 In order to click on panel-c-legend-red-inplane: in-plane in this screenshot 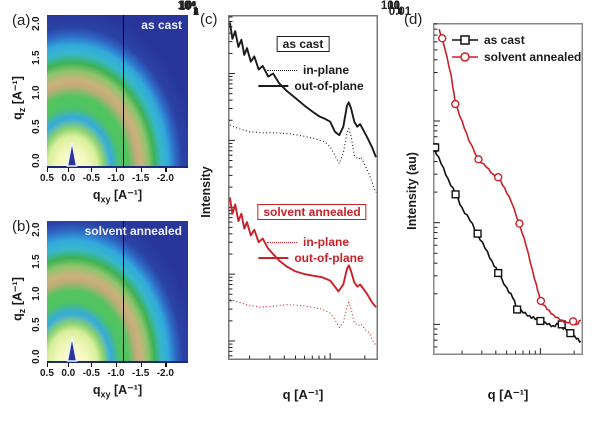, I will do `click(308, 242)`.